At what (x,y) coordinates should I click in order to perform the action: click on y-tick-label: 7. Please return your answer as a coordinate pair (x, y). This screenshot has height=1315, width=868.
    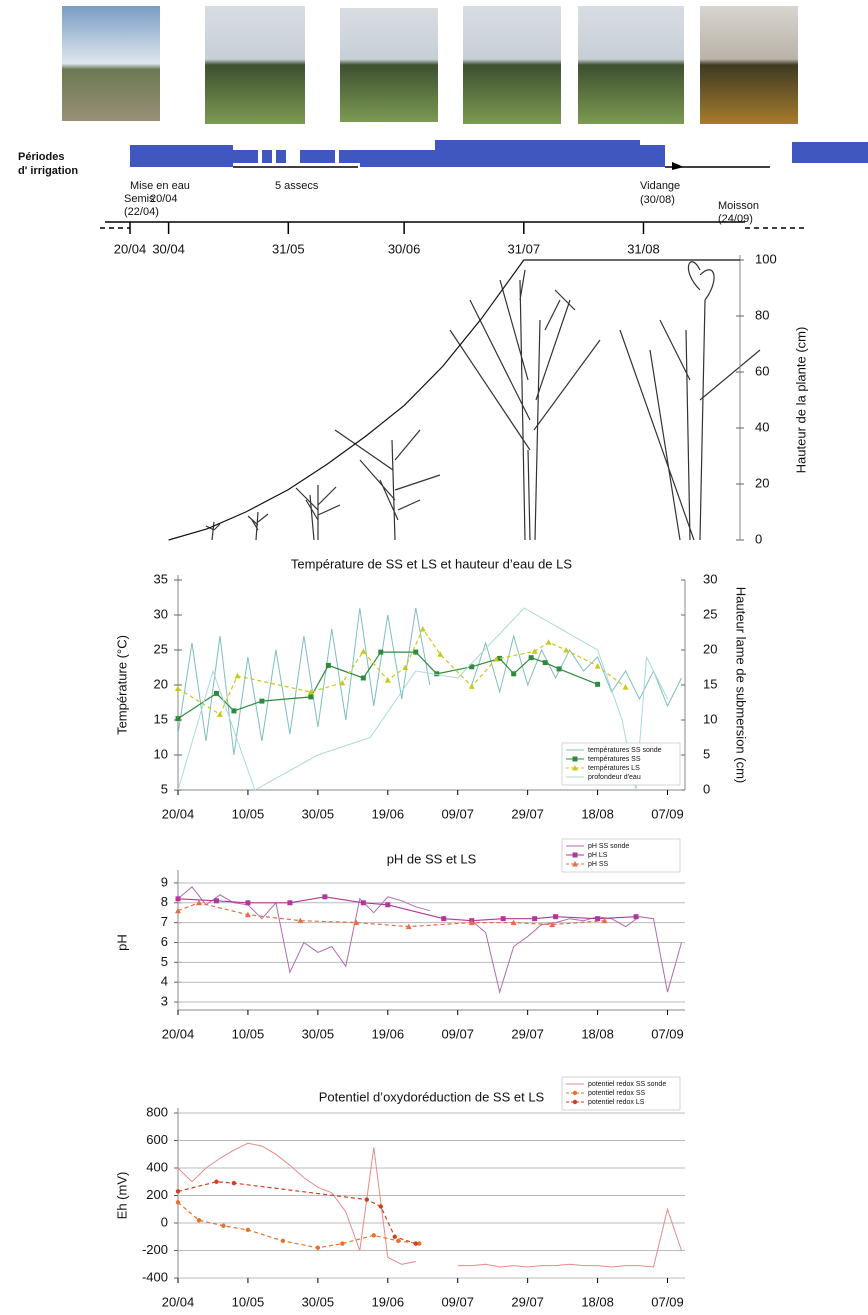
    Looking at the image, I should click on (164, 921).